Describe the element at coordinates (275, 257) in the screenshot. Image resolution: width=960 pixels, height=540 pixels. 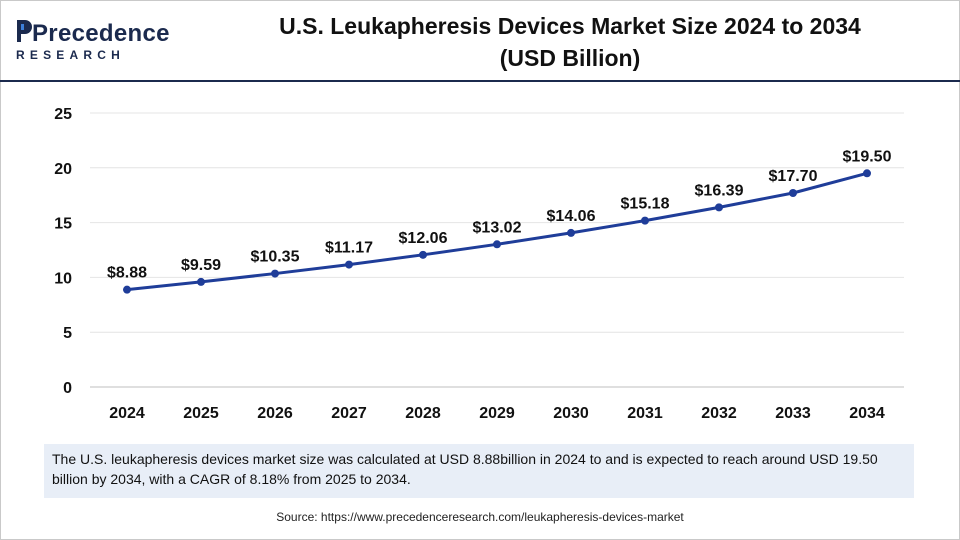
I see `data-label: $10.35` at that location.